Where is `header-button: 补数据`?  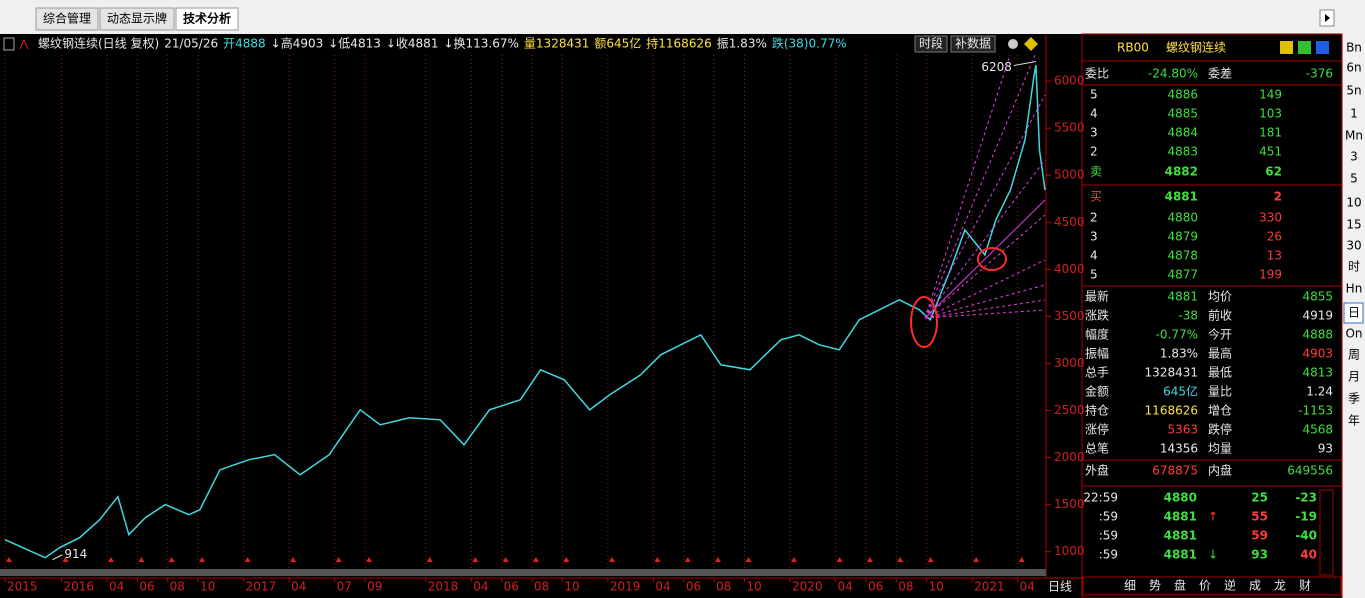
header-button: 补数据 is located at coordinates (973, 43).